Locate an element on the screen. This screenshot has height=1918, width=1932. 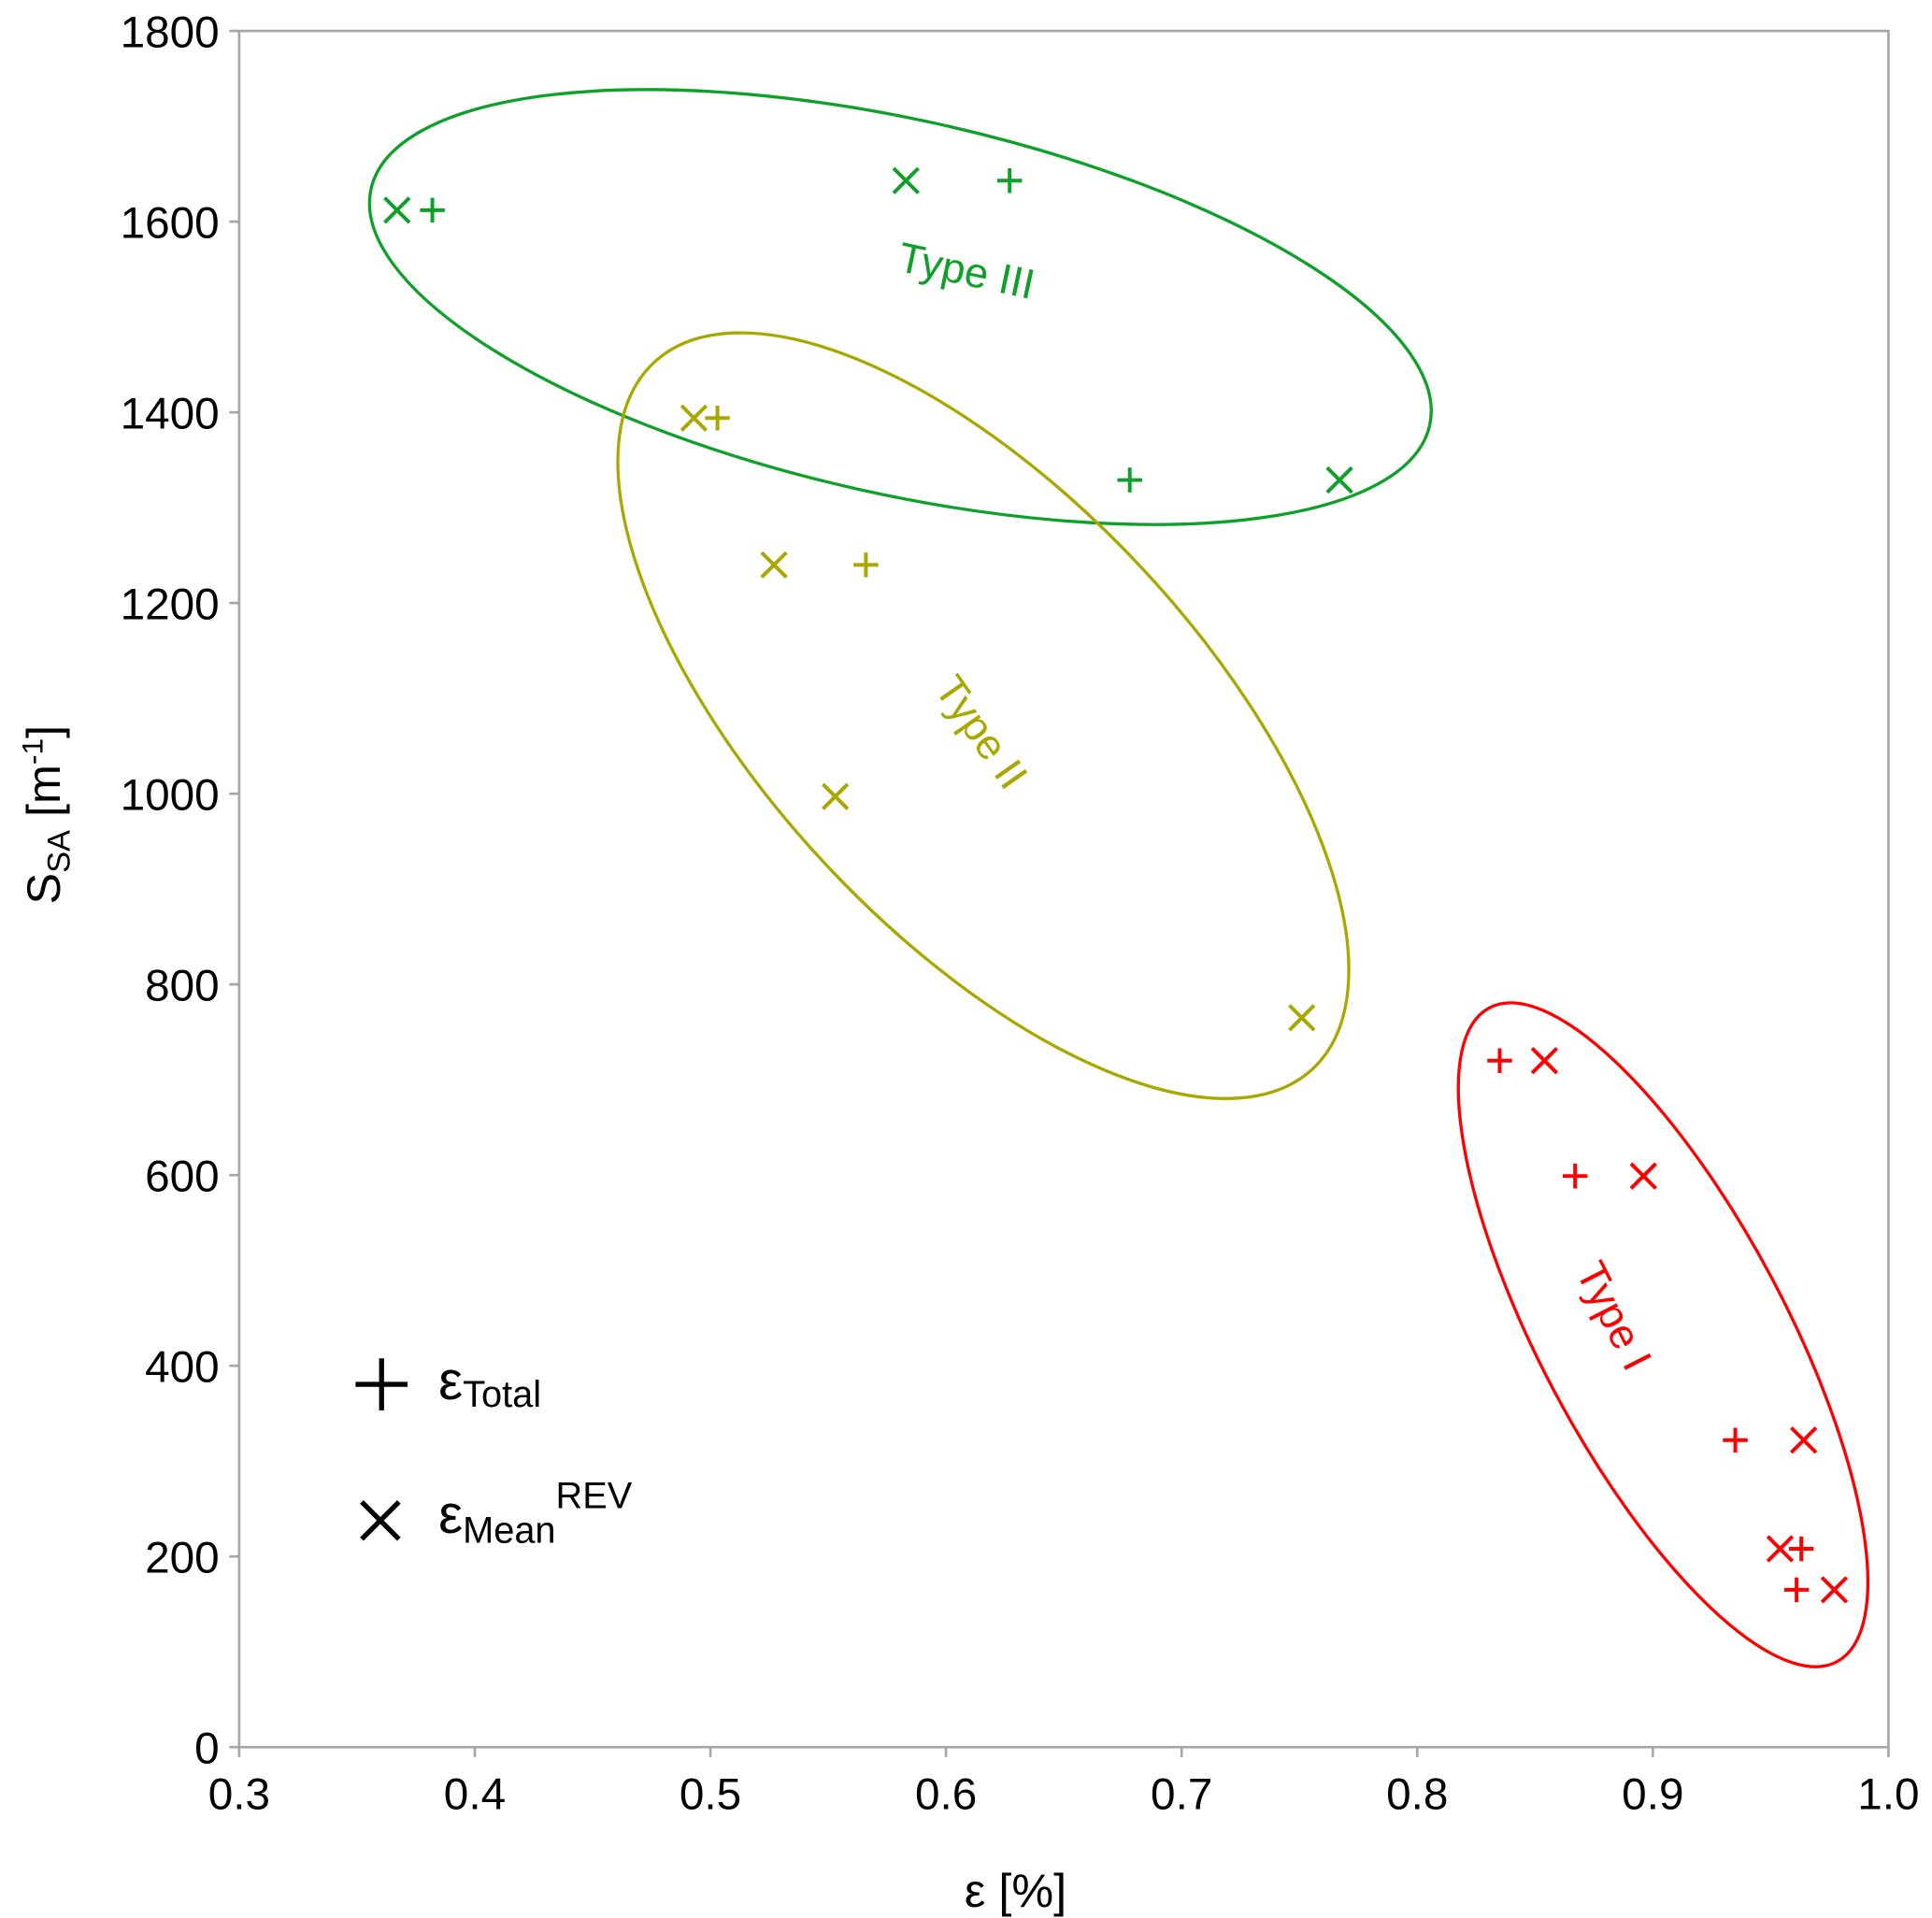
y-tick-label: 1200 is located at coordinates (170, 604).